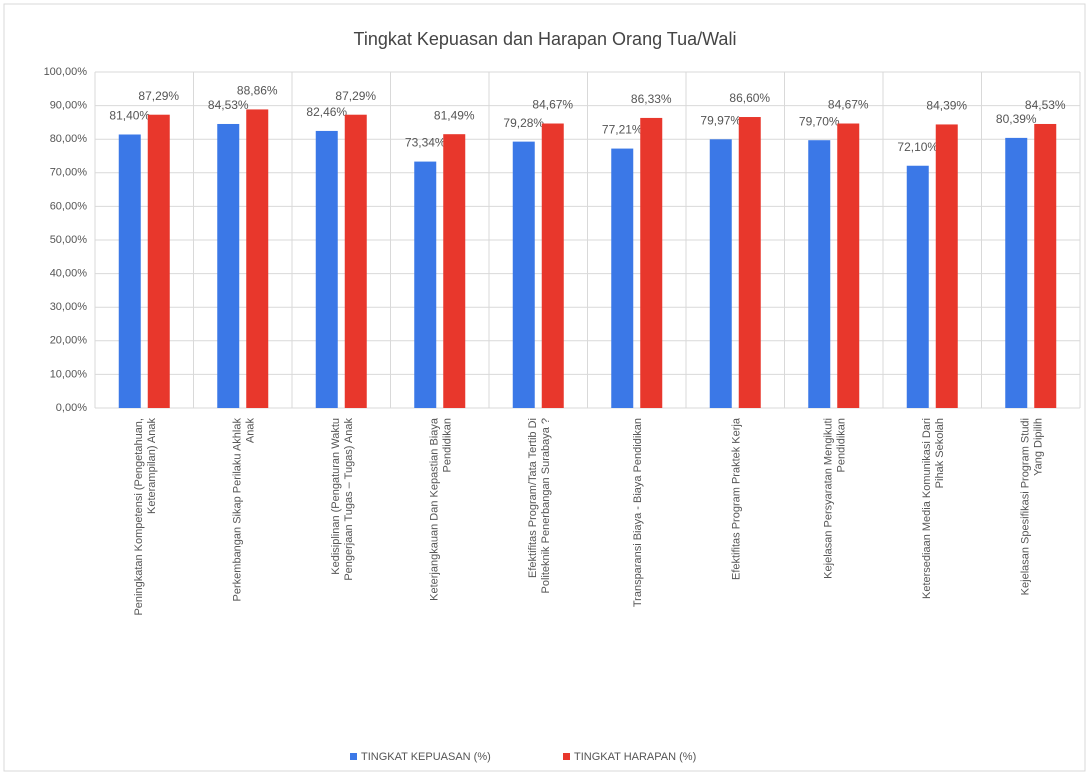 The image size is (1090, 776). What do you see at coordinates (69, 374) in the screenshot?
I see `y-tick-label: 10,00%` at bounding box center [69, 374].